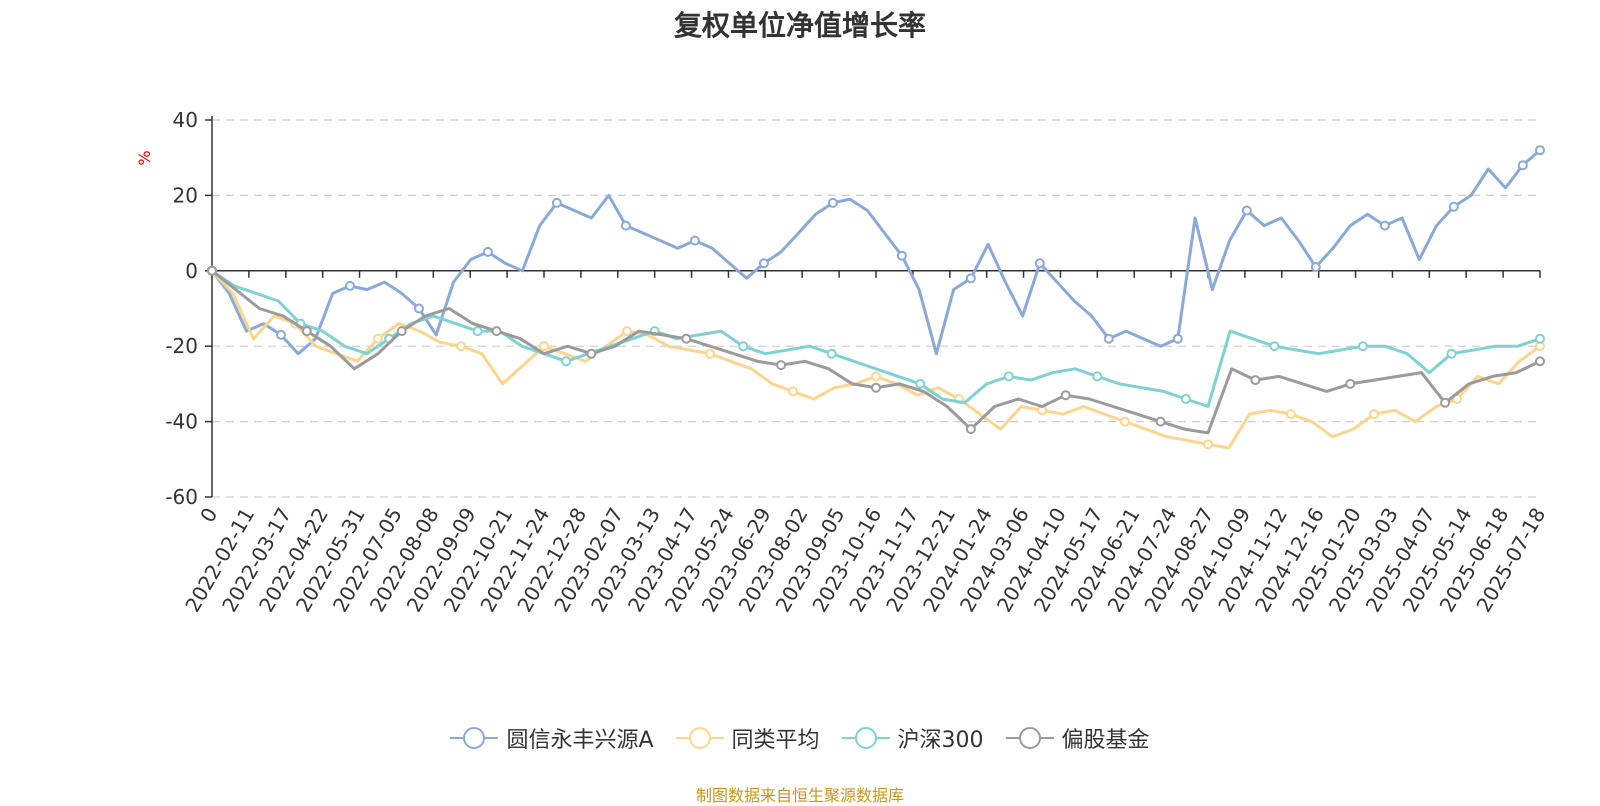 The width and height of the screenshot is (1600, 806). Describe the element at coordinates (185, 195) in the screenshot. I see `y-tick-label: 20` at that location.